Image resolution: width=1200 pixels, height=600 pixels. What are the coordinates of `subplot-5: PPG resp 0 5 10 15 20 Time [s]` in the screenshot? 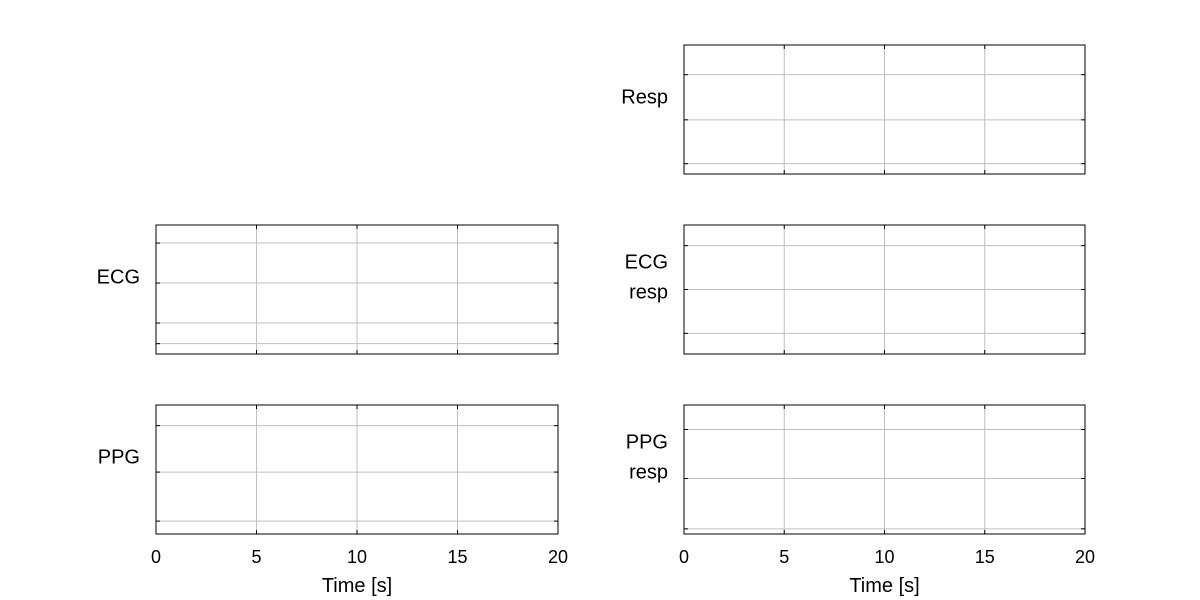 It's located at (860, 500).